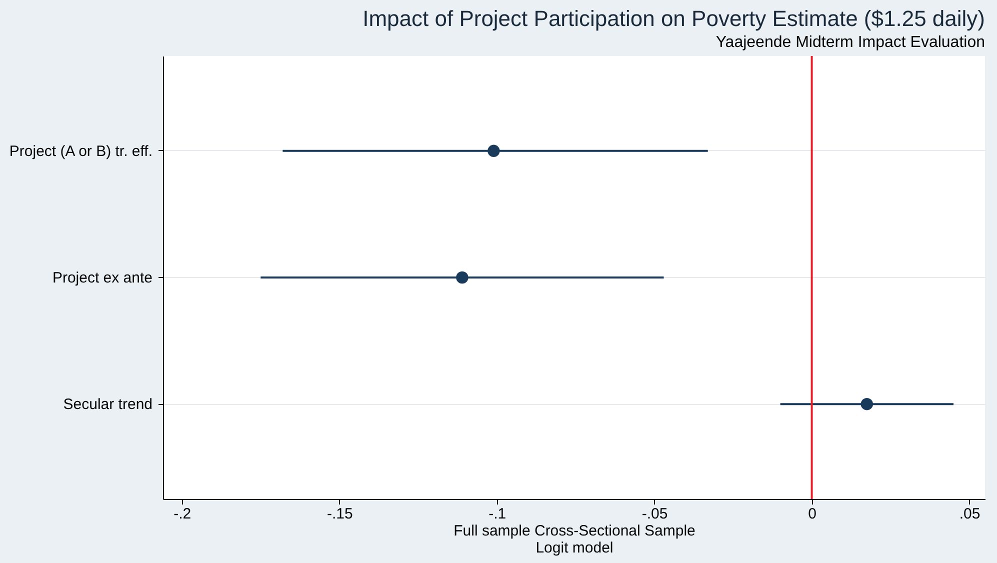  What do you see at coordinates (655, 514) in the screenshot?
I see `x-tick-label: -.05` at bounding box center [655, 514].